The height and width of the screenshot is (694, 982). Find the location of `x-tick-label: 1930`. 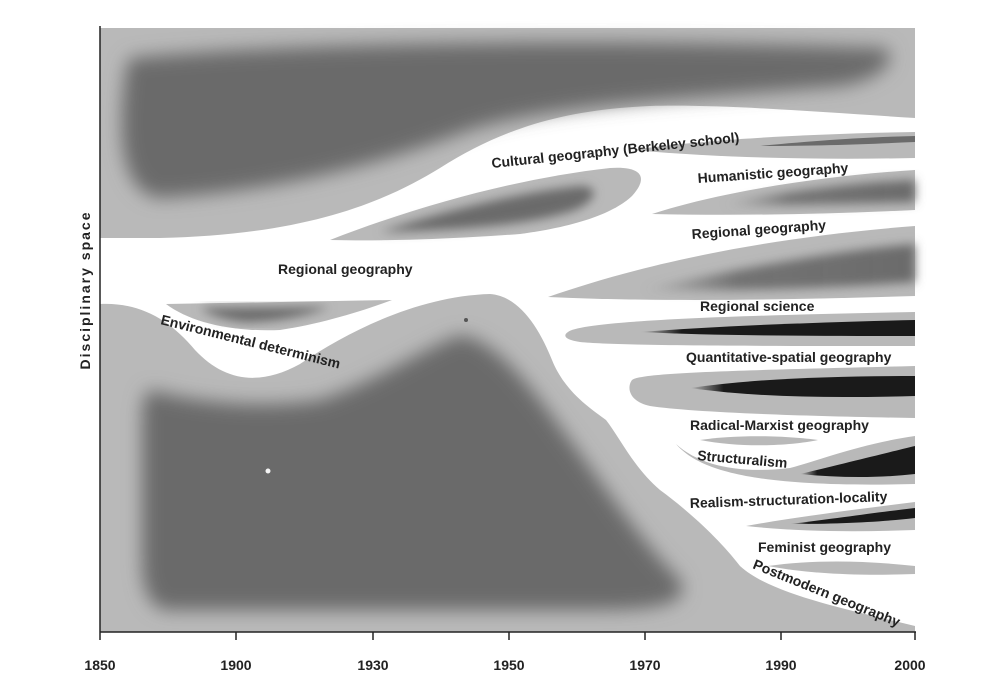

x-tick-label: 1930 is located at coordinates (372, 665).